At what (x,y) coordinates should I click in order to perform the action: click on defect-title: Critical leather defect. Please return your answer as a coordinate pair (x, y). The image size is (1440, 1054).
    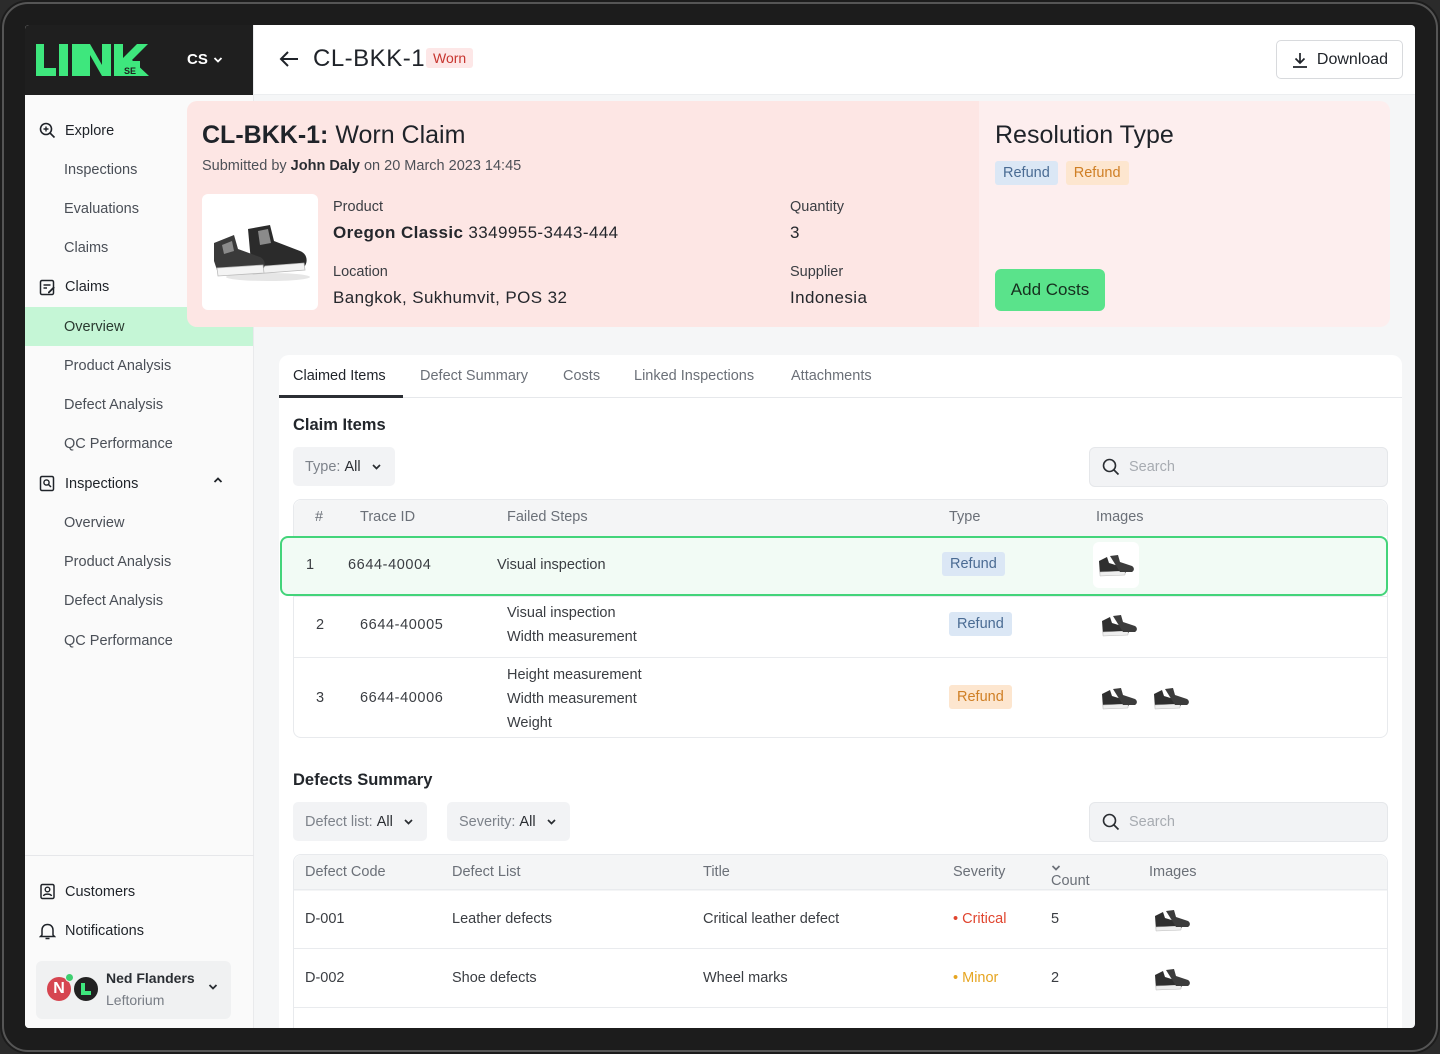
    Looking at the image, I should click on (771, 919).